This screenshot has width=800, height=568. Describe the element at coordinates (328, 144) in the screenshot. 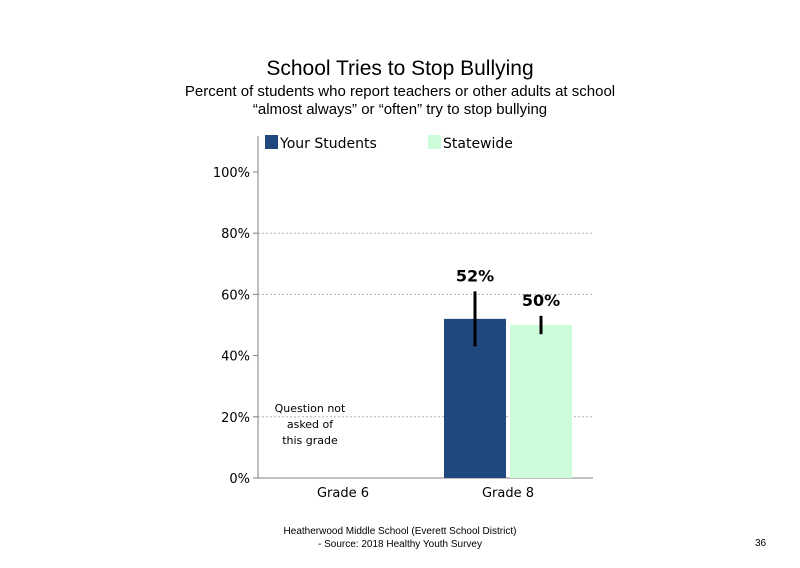

I see `legend-label: Your Students` at that location.